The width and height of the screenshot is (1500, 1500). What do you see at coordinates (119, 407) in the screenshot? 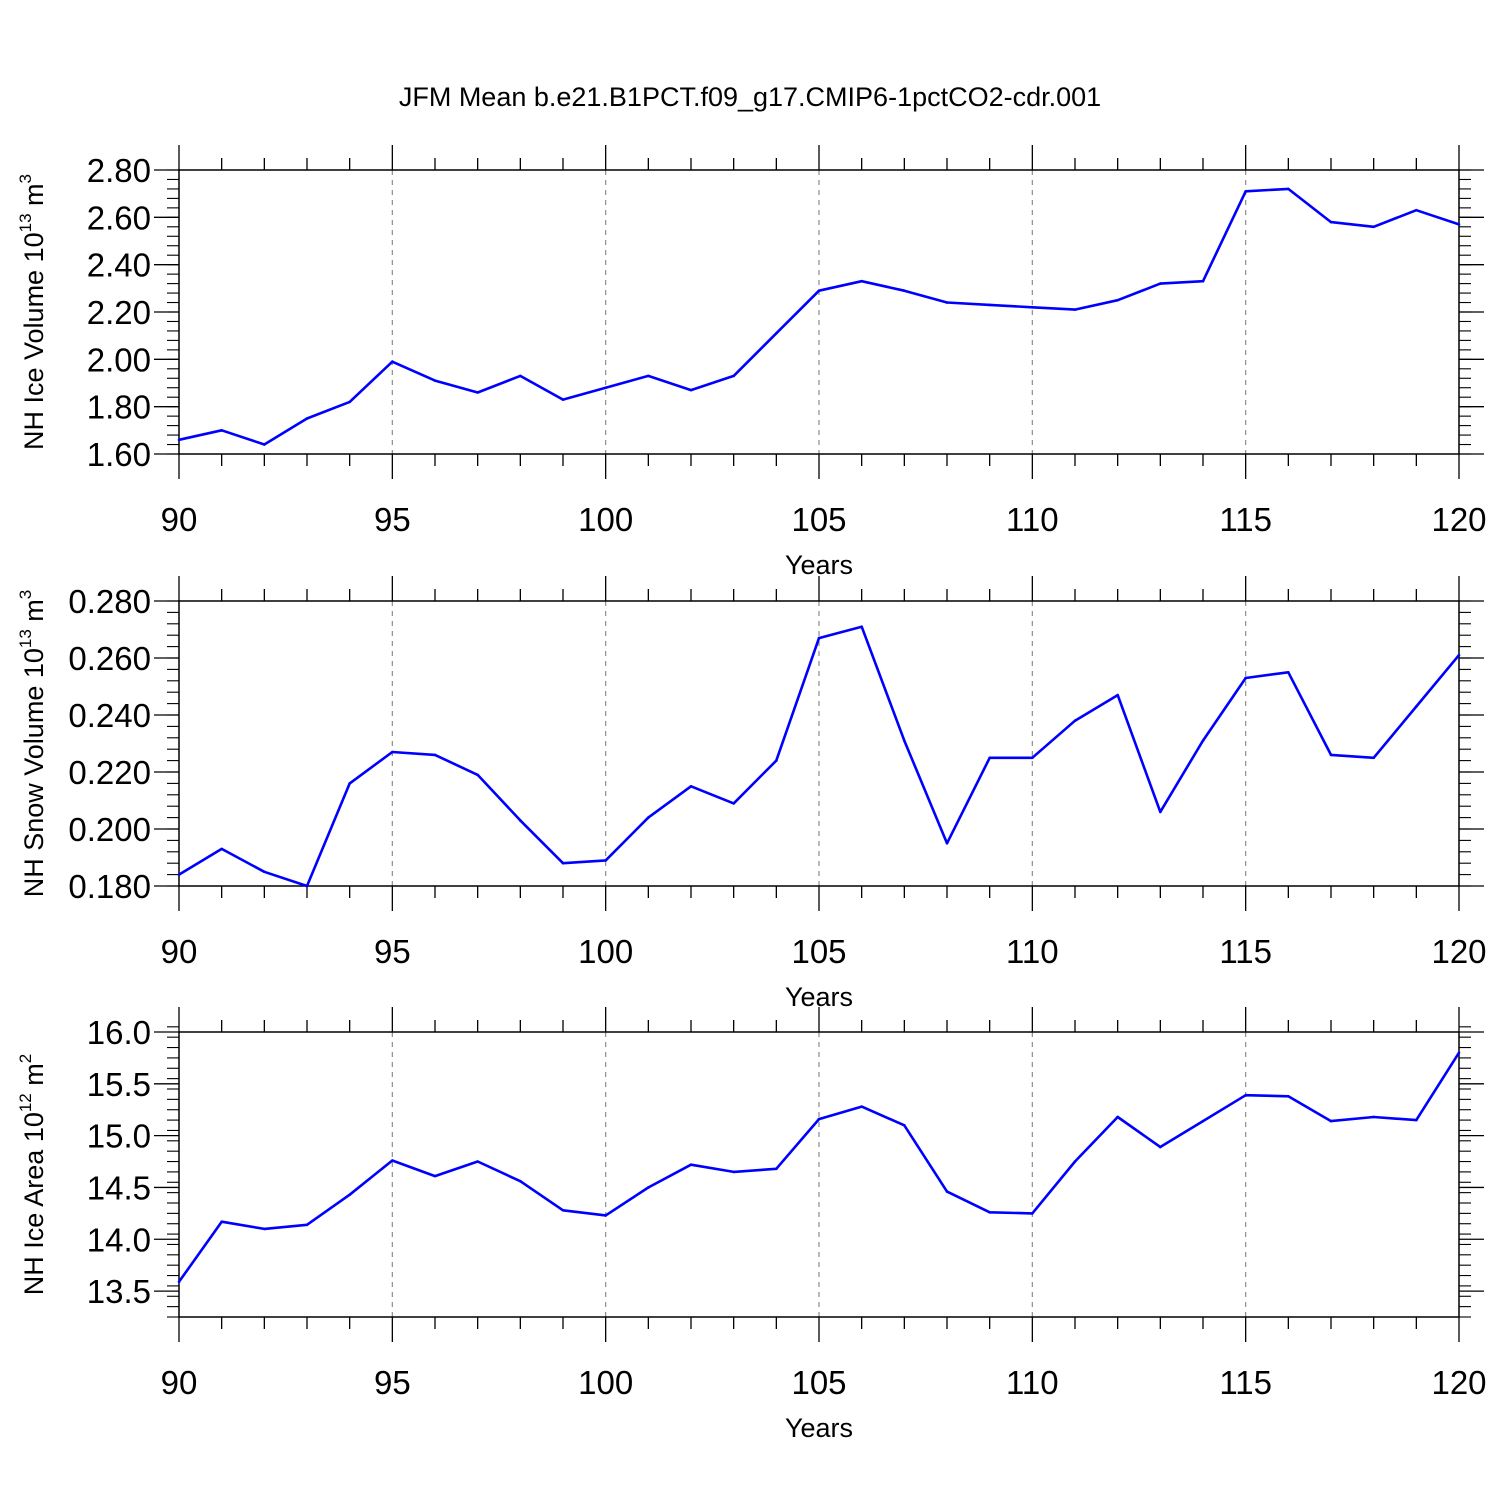
I see `y-tick-label: 1.80` at bounding box center [119, 407].